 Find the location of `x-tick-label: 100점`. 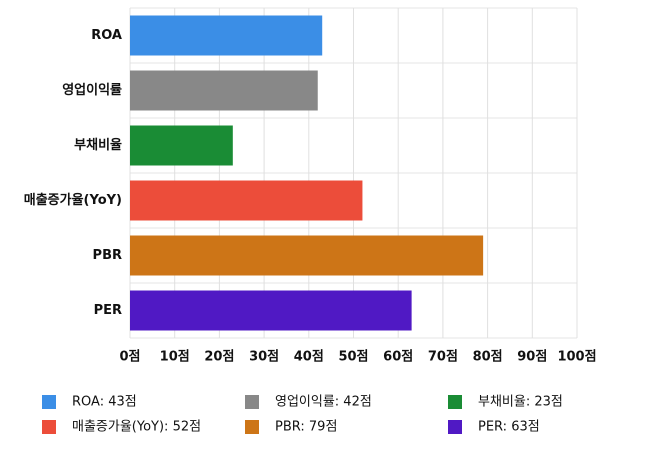

x-tick-label: 100점 is located at coordinates (576, 357).